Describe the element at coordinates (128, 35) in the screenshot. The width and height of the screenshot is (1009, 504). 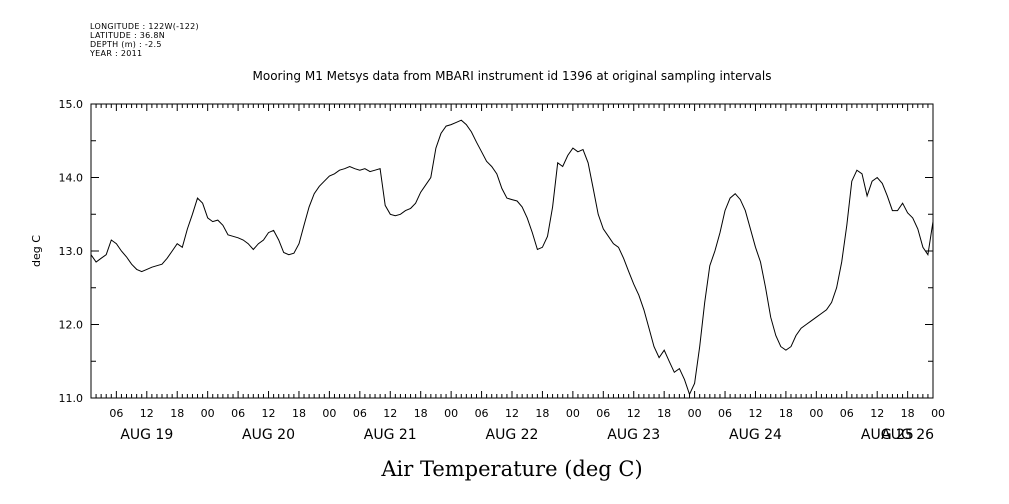
I see `metadata-line: LATITUDE : 36.8N` at that location.